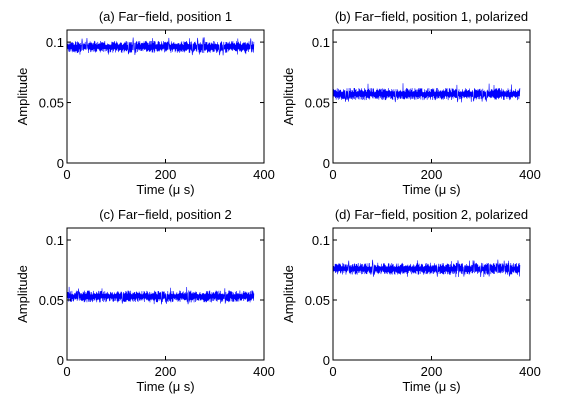  What do you see at coordinates (431, 214) in the screenshot?
I see `chart-title: (d) Far−field, position 2, polarized` at bounding box center [431, 214].